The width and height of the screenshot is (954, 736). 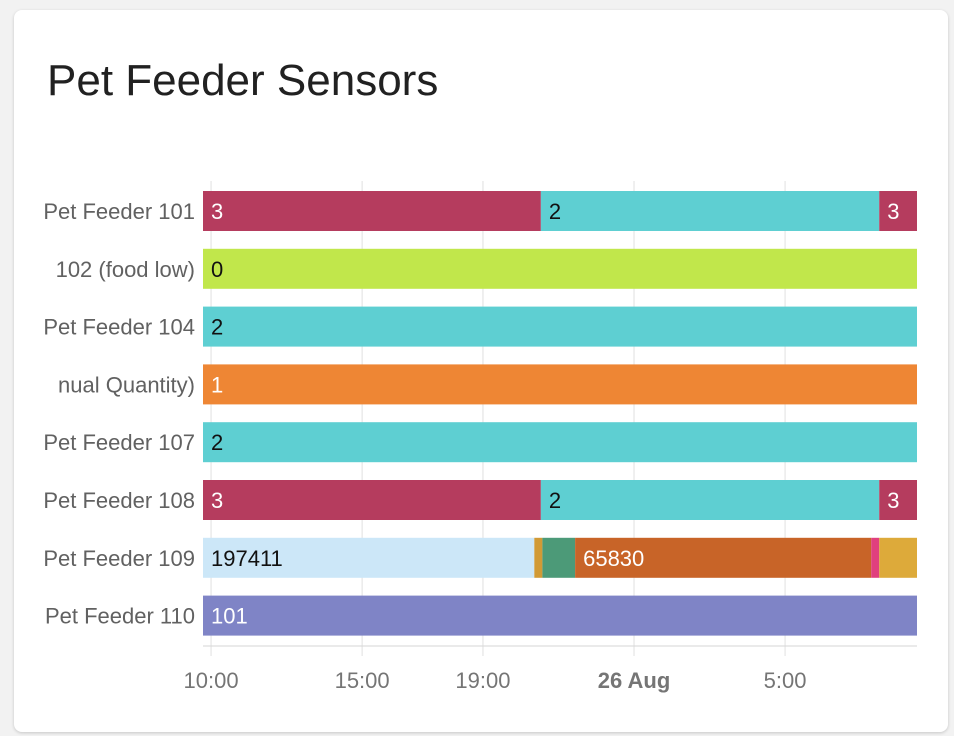 I want to click on row-label: Pet Feeder 108, so click(x=119, y=500).